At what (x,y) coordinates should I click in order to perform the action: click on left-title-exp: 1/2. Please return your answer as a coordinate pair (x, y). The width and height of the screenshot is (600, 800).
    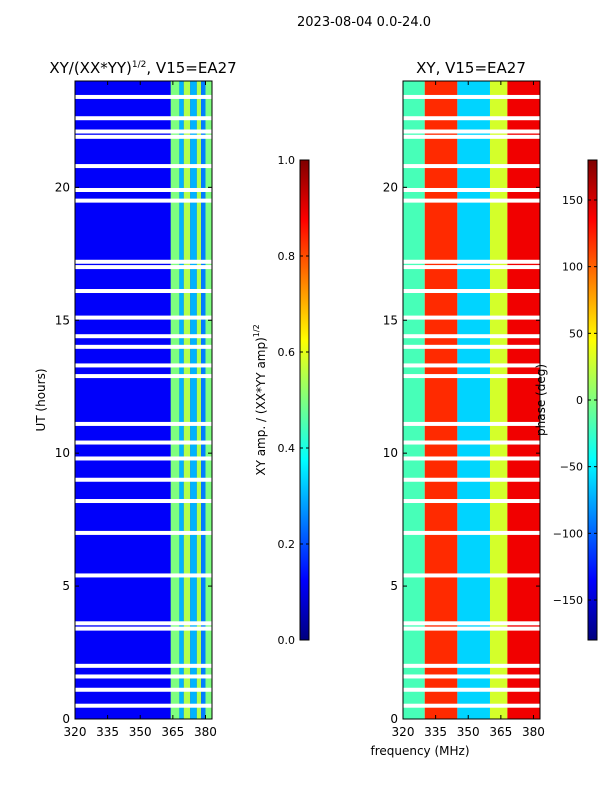
    Looking at the image, I should click on (139, 65).